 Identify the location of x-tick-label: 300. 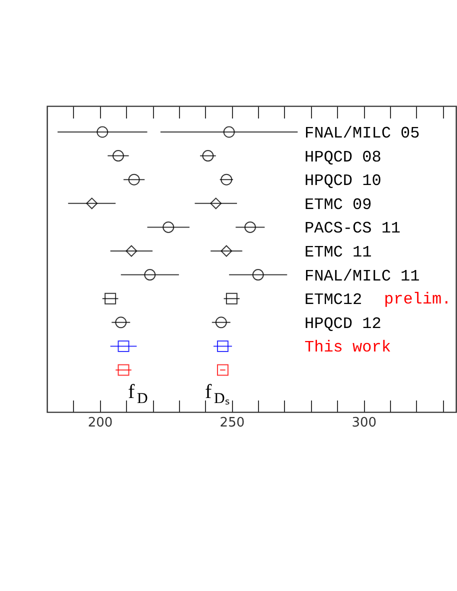
(364, 423).